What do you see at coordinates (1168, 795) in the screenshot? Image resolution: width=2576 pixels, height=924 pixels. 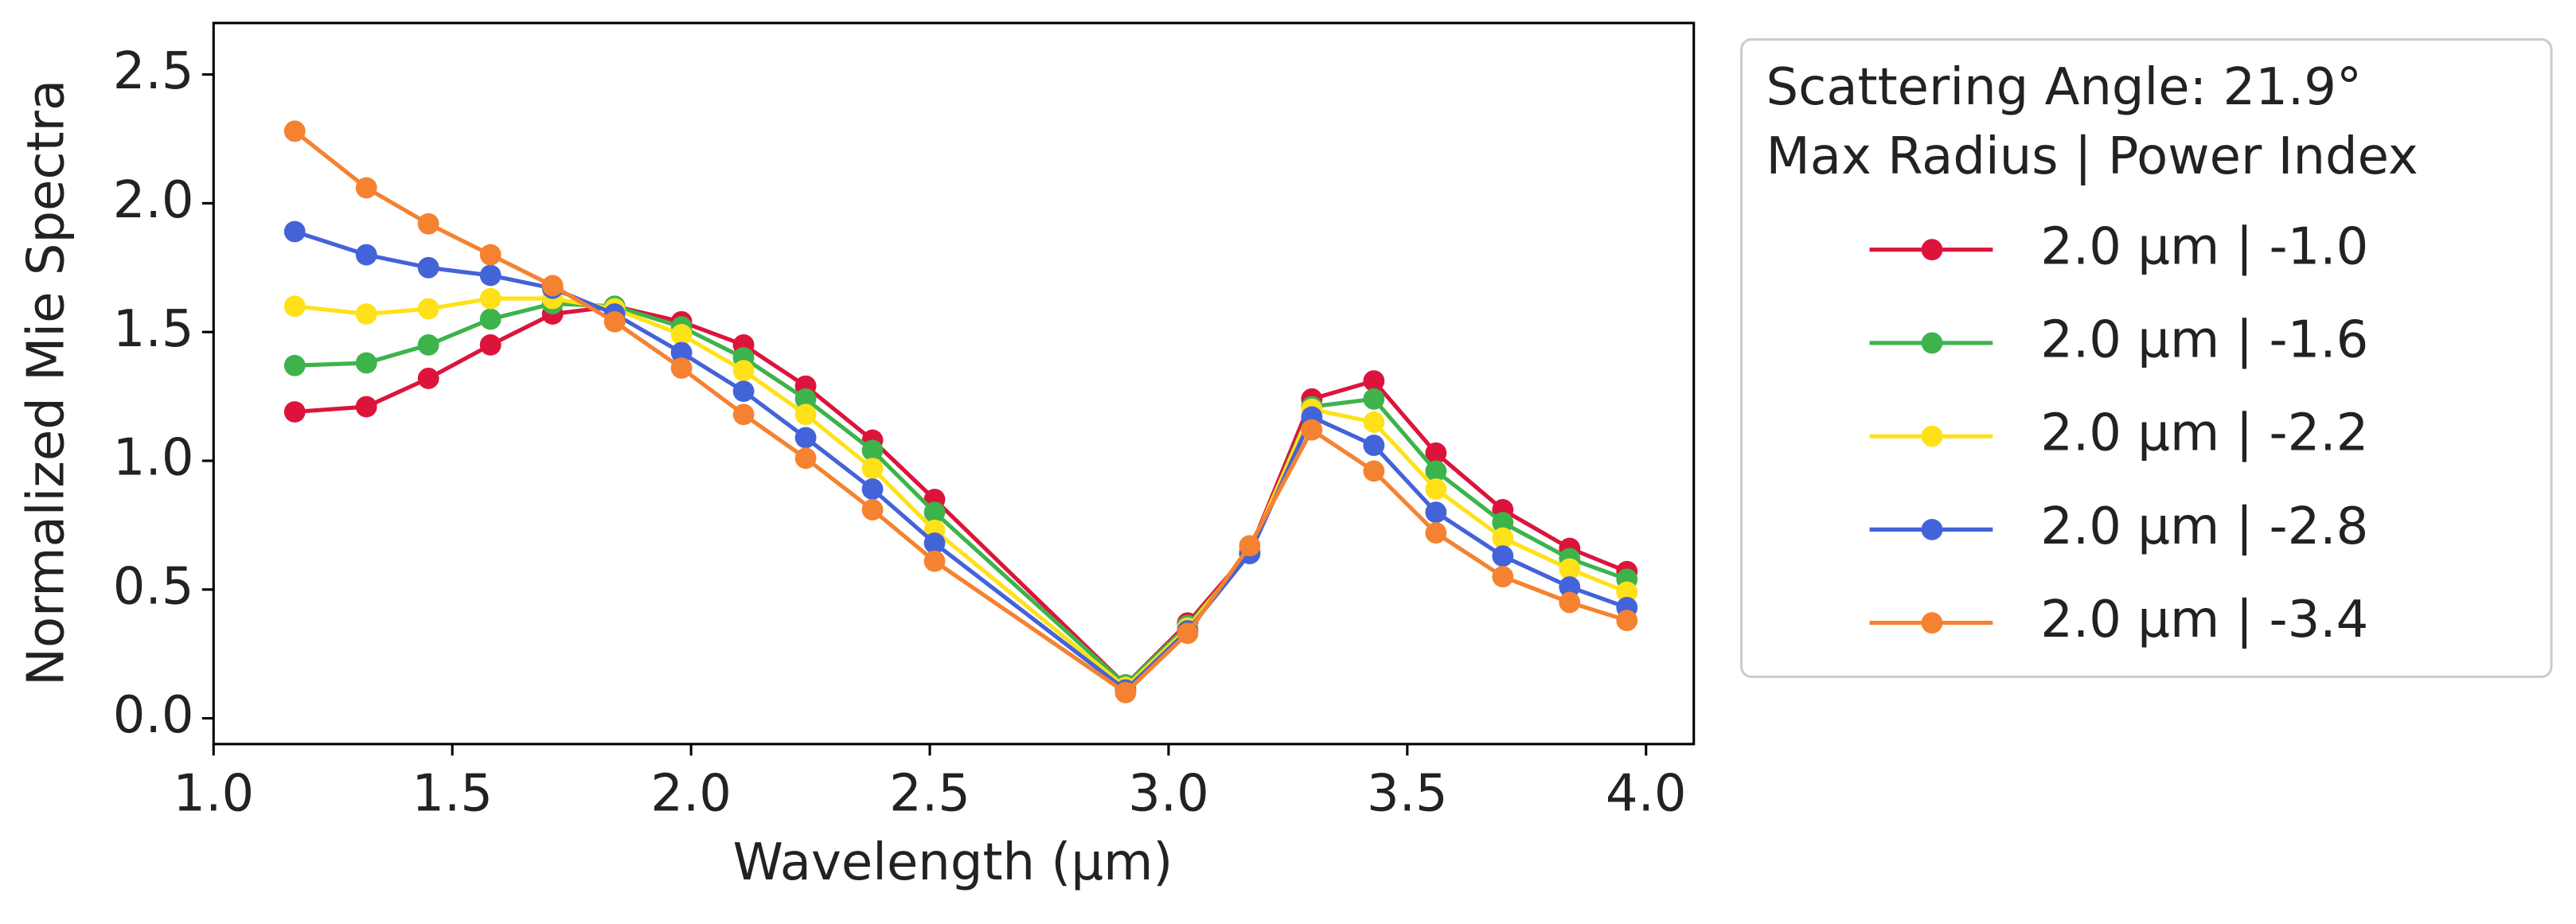 I see `x-tick-label: 3.0` at bounding box center [1168, 795].